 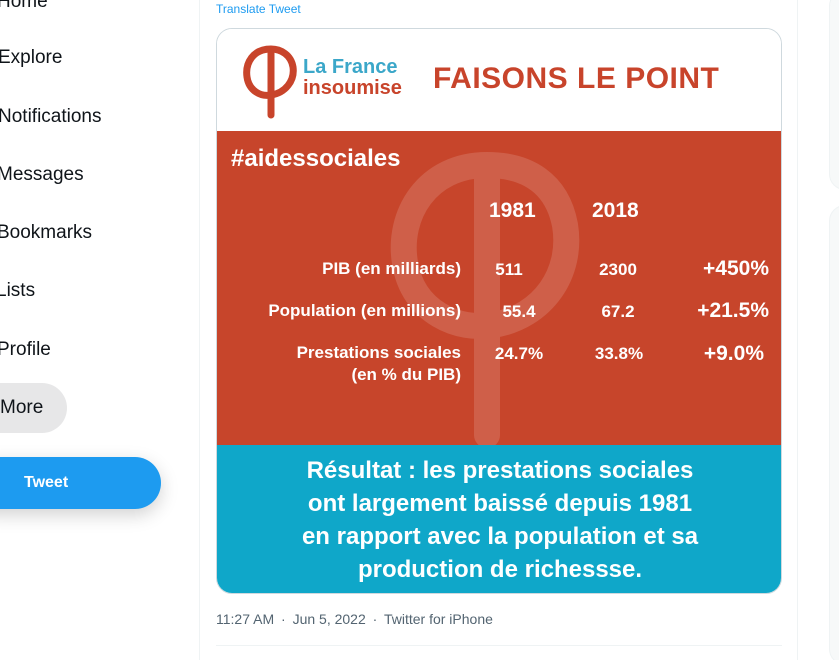 What do you see at coordinates (80, 483) in the screenshot?
I see `tweet-button: Tweet` at bounding box center [80, 483].